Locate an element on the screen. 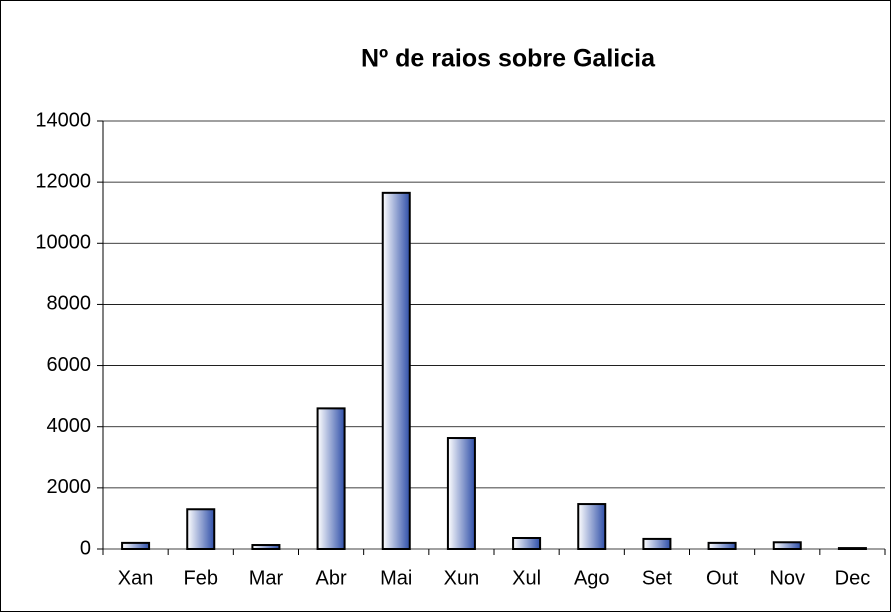 The image size is (892, 613). x-tick-label: Mar is located at coordinates (266, 578).